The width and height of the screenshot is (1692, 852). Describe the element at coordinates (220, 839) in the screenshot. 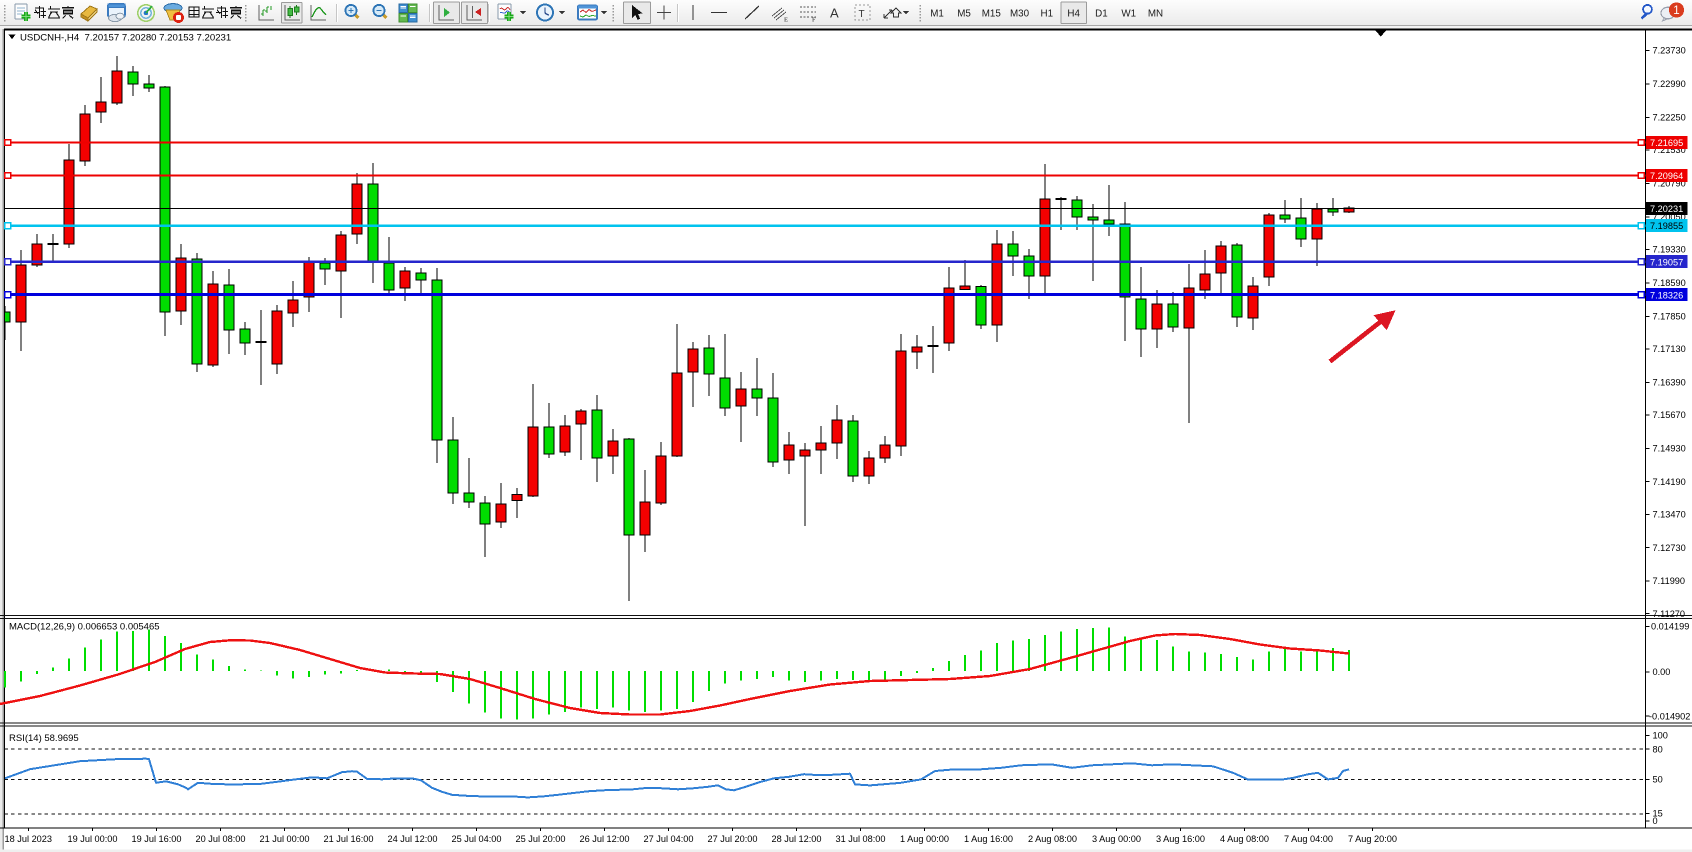

I see `svg-text: 20 Jul 08:00` at that location.